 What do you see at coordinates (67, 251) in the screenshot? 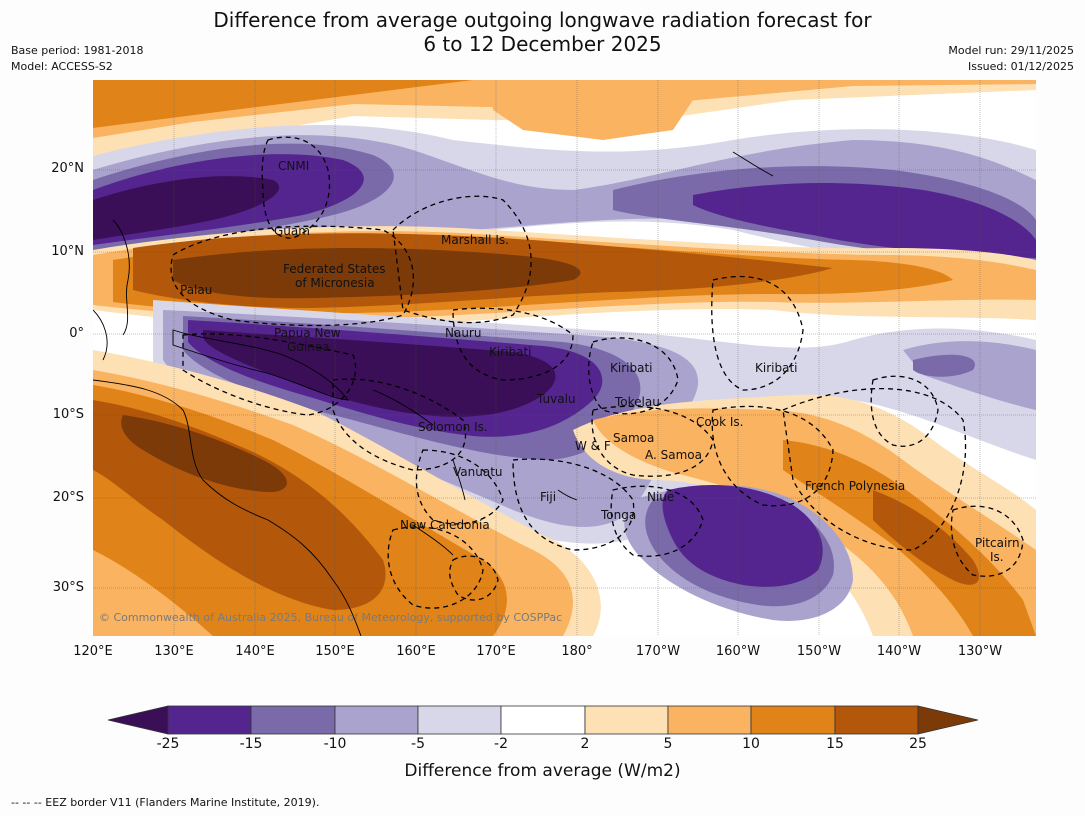
I see `ytick-10n: 10°N` at bounding box center [67, 251].